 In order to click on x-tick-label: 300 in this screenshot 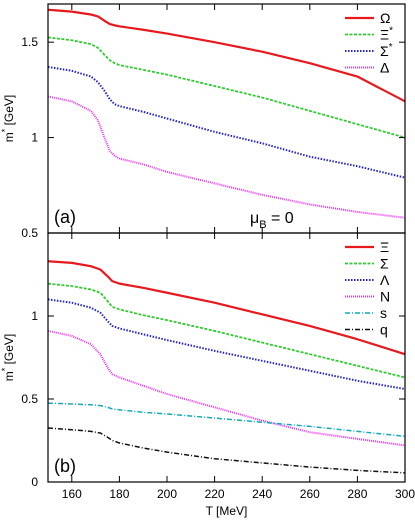, I will do `click(405, 494)`.